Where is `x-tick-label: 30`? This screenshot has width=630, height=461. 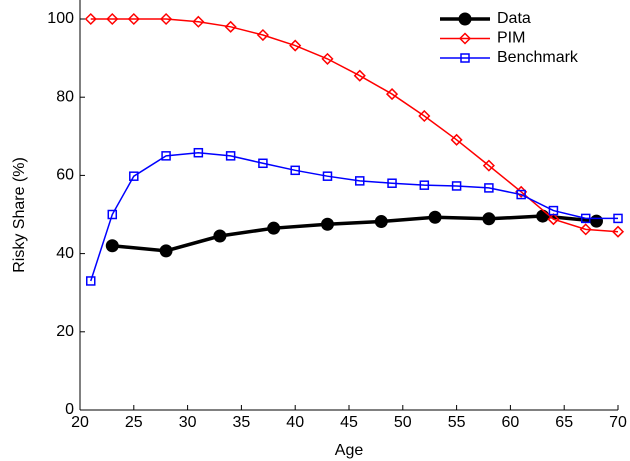 x-tick-label: 30 is located at coordinates (188, 422).